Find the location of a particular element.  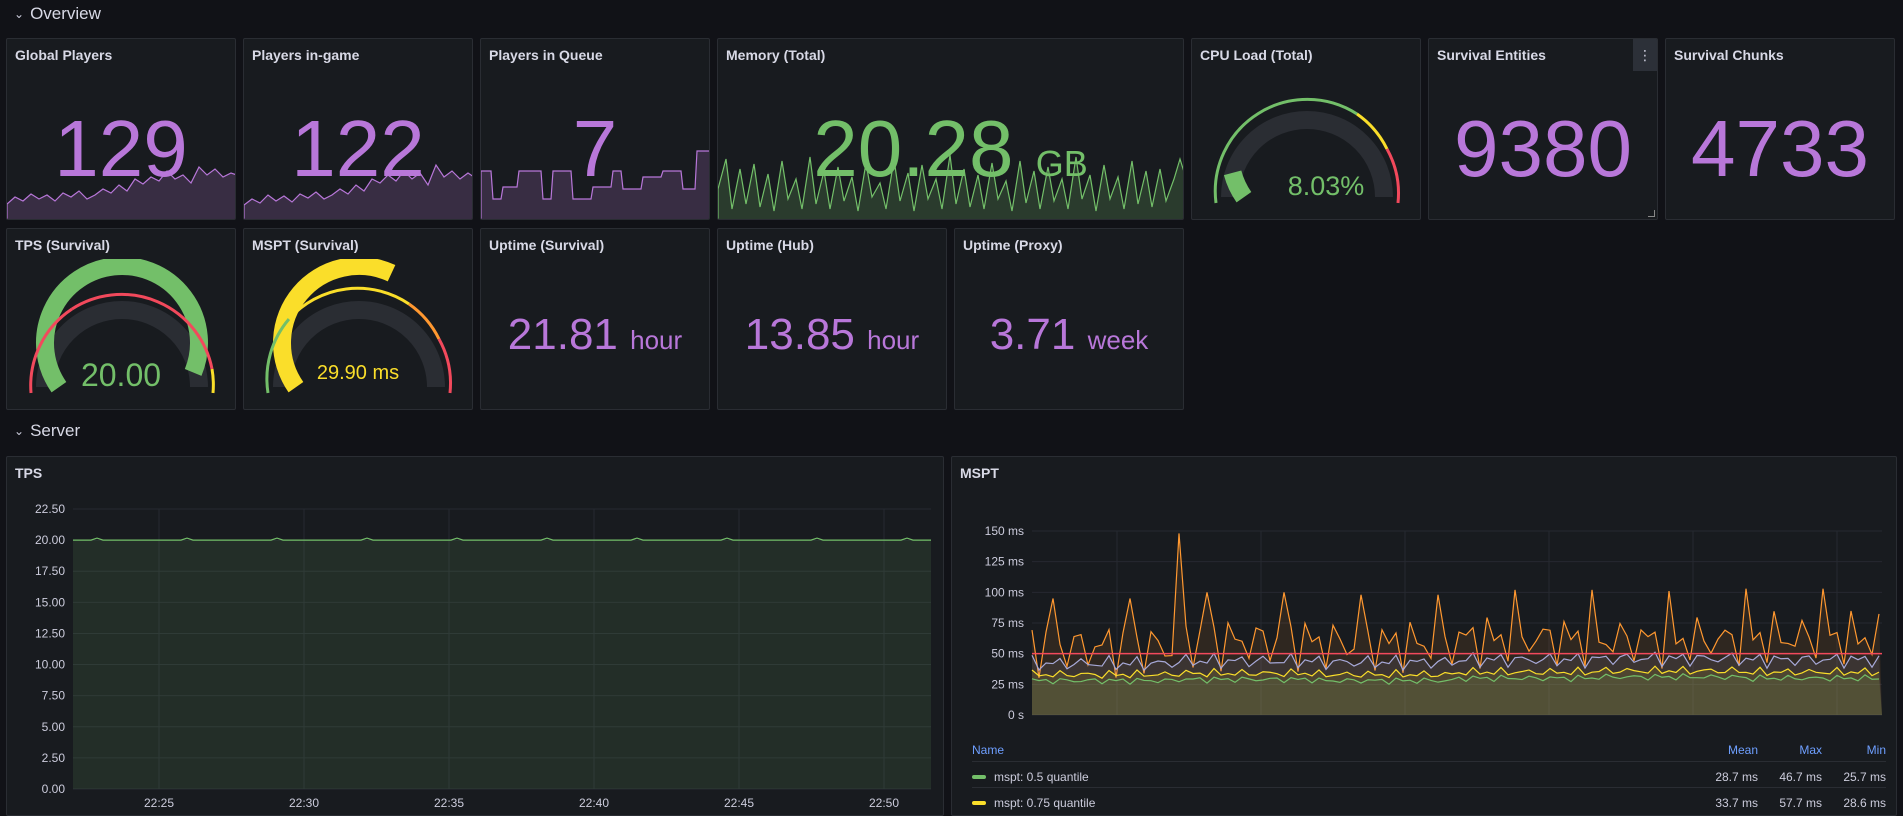

panel-title: Memory (Total) is located at coordinates (776, 55).